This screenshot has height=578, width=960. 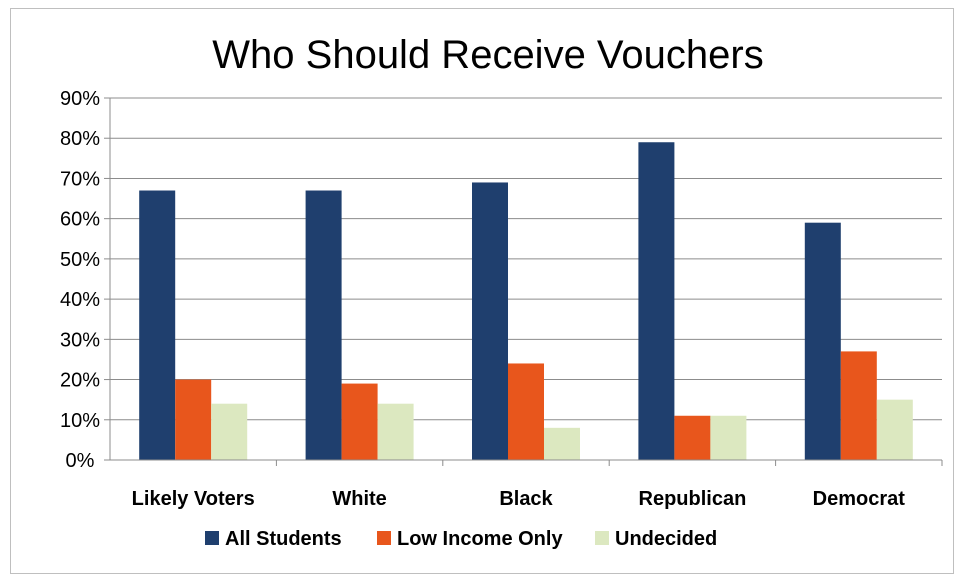 I want to click on y-tick-label: 90%, so click(x=80, y=99).